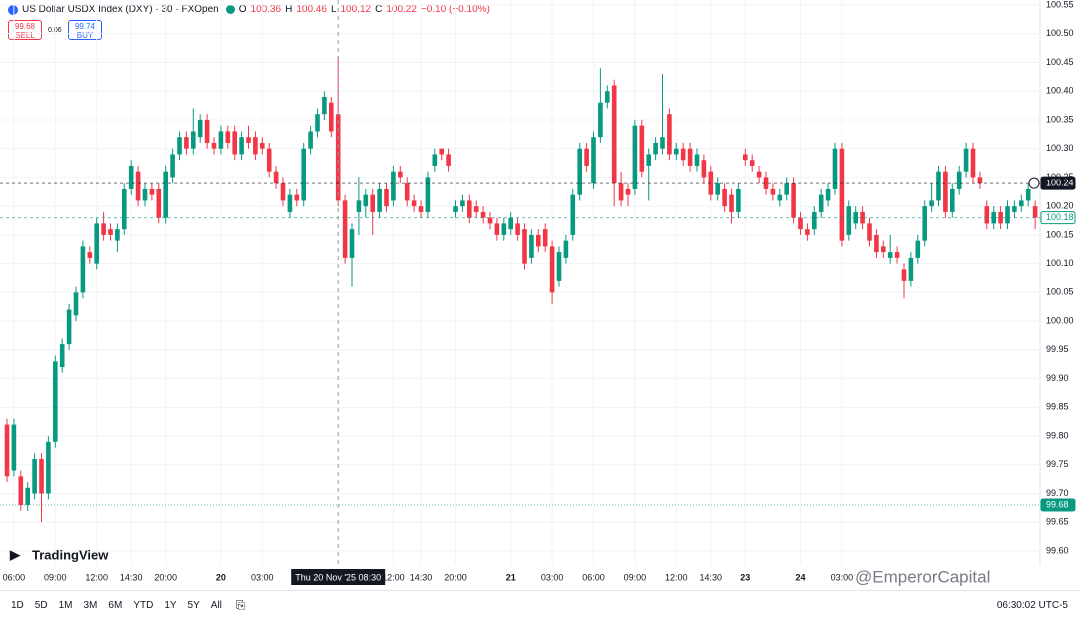  Describe the element at coordinates (25, 30) in the screenshot. I see `sell-button: 99.68 SELL` at that location.